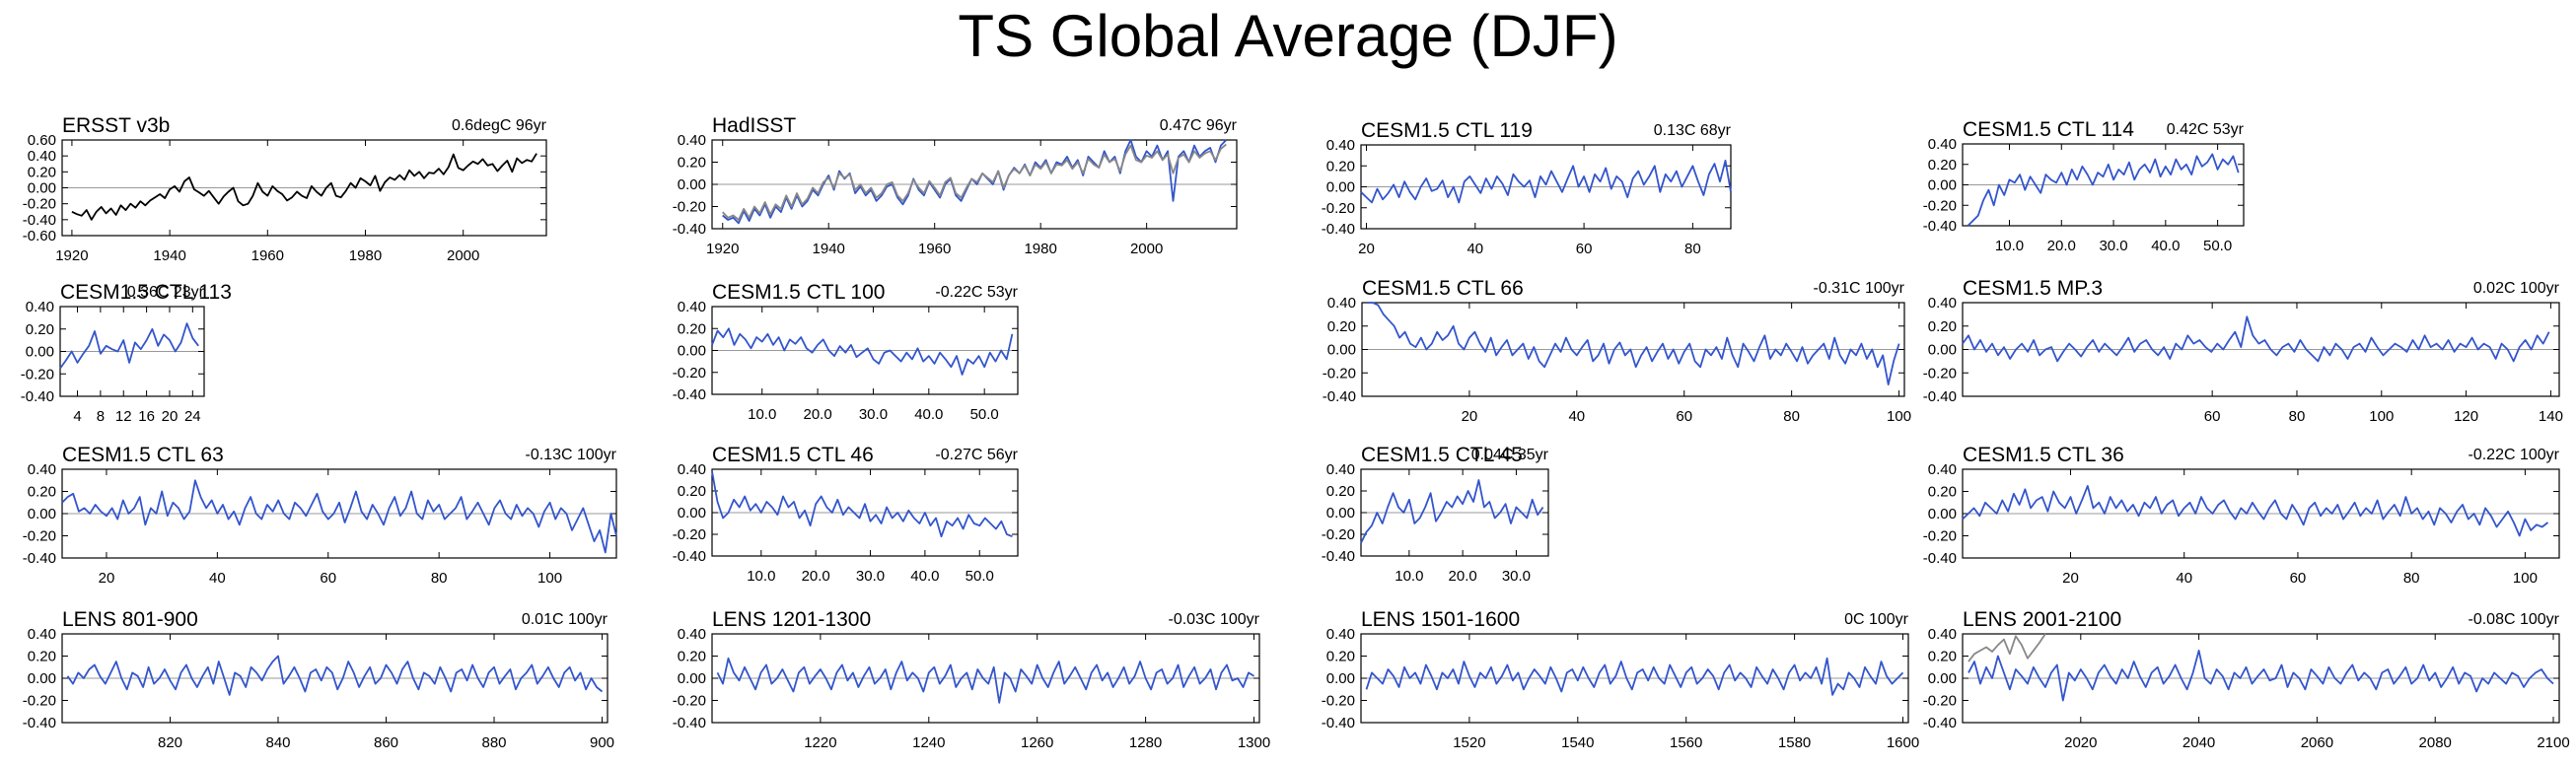 Image resolution: width=2576 pixels, height=765 pixels. Describe the element at coordinates (1214, 619) in the screenshot. I see `trend-label: -0.03C 100yr` at that location.